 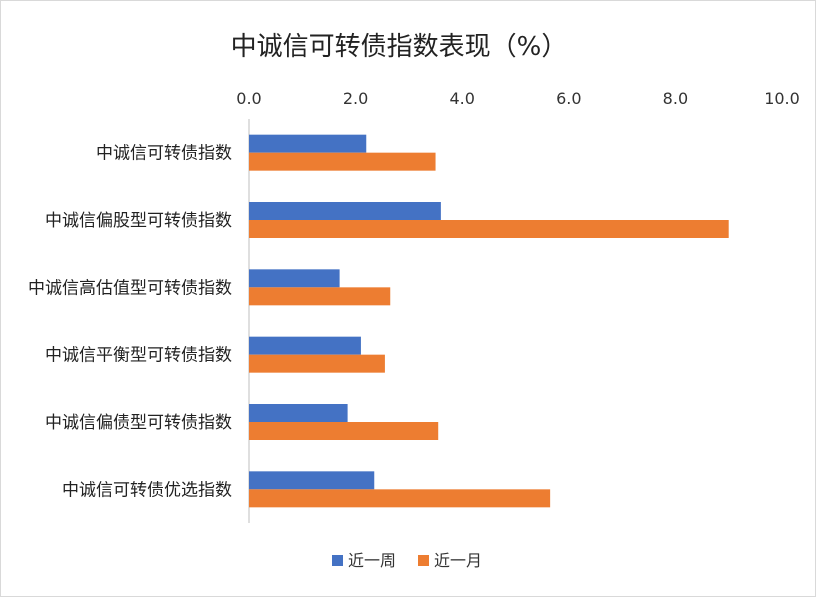 I want to click on legend: 近一周 近一月, so click(x=407, y=560).